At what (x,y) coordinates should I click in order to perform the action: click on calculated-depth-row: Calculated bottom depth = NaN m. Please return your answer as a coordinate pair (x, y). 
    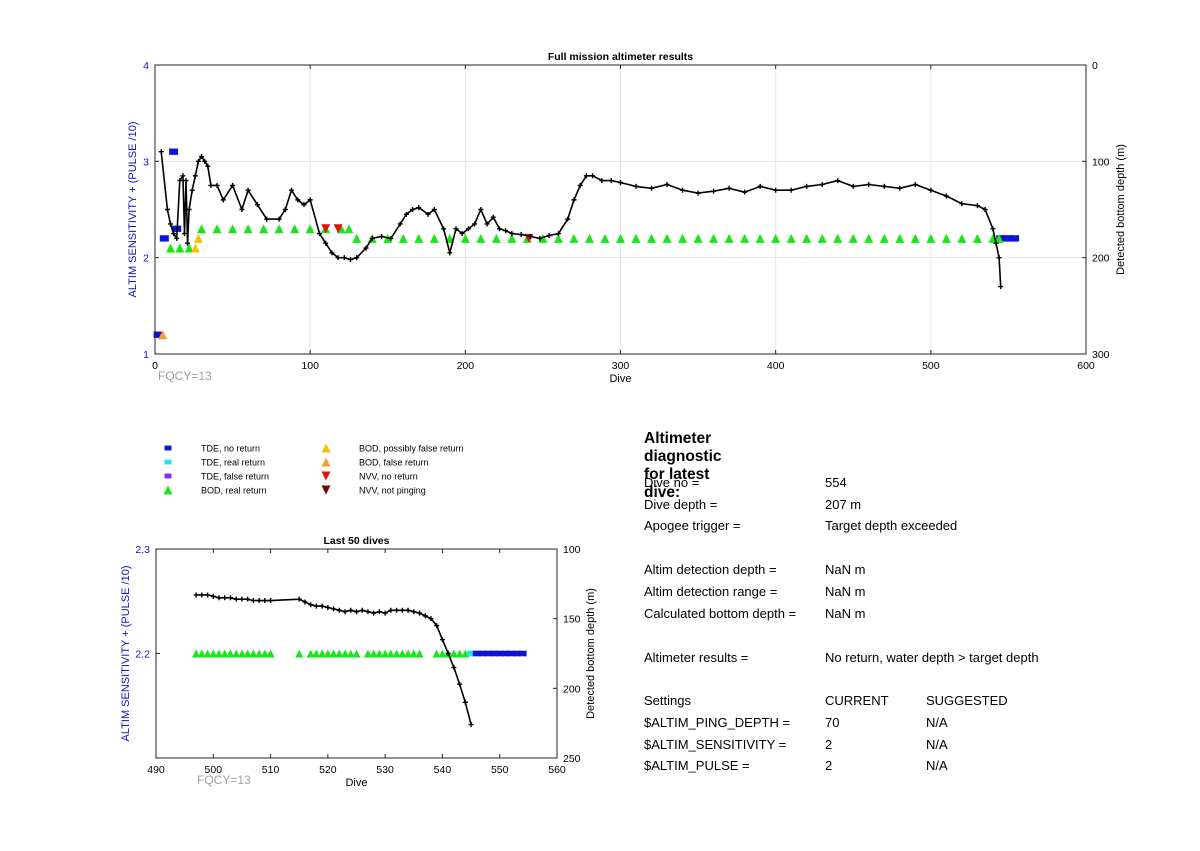
    Looking at the image, I should click on (904, 615).